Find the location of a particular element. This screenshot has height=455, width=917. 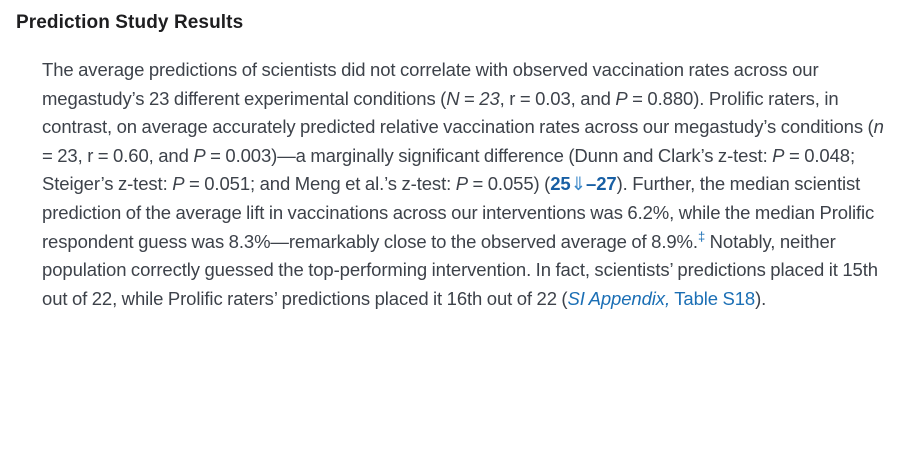

value-sample-size: 23 is located at coordinates (489, 98).